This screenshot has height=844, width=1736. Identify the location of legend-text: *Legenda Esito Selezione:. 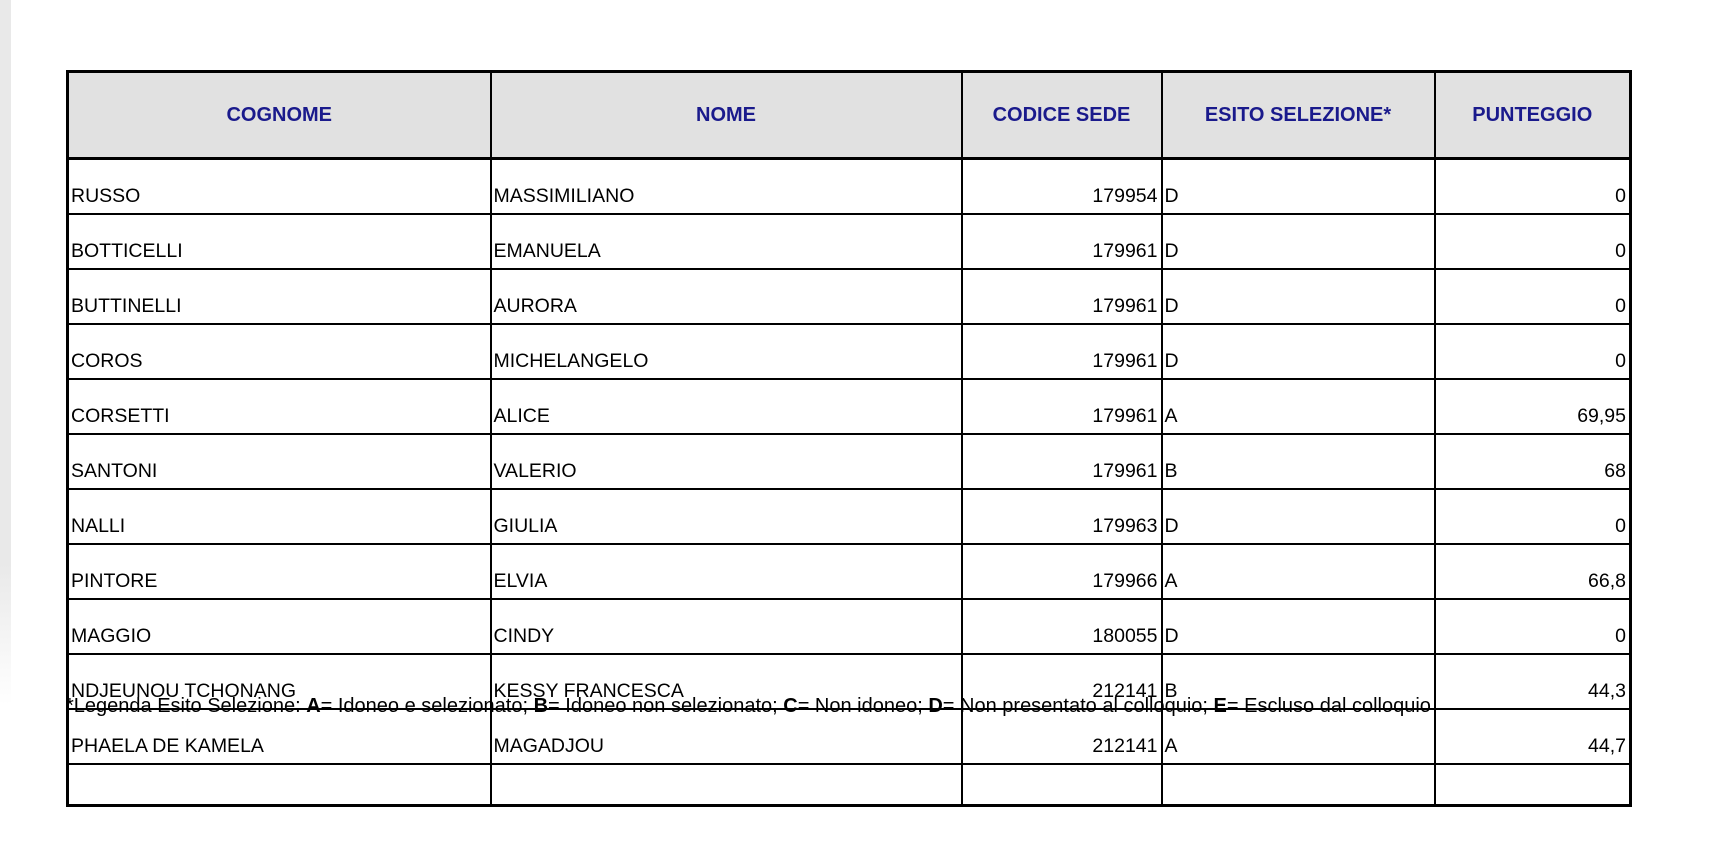
(186, 706).